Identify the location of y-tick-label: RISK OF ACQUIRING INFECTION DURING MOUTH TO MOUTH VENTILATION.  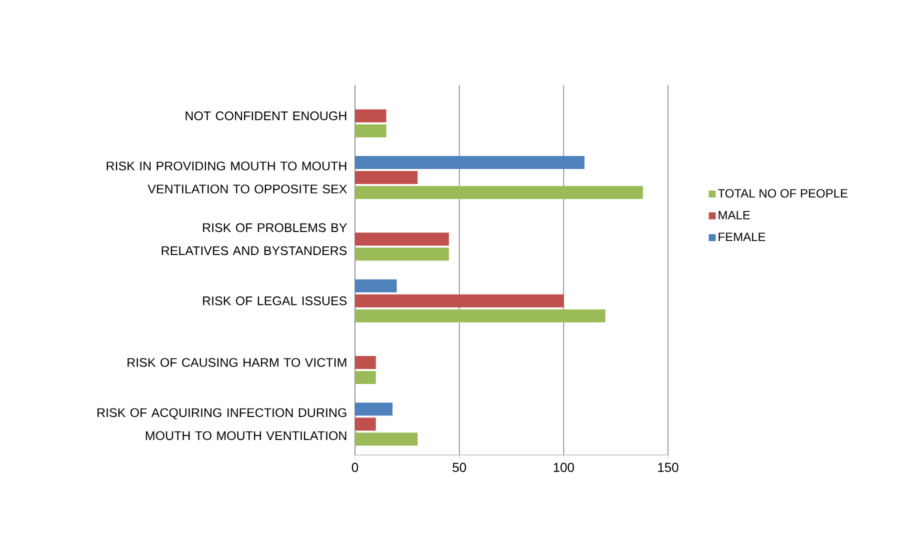
(222, 424).